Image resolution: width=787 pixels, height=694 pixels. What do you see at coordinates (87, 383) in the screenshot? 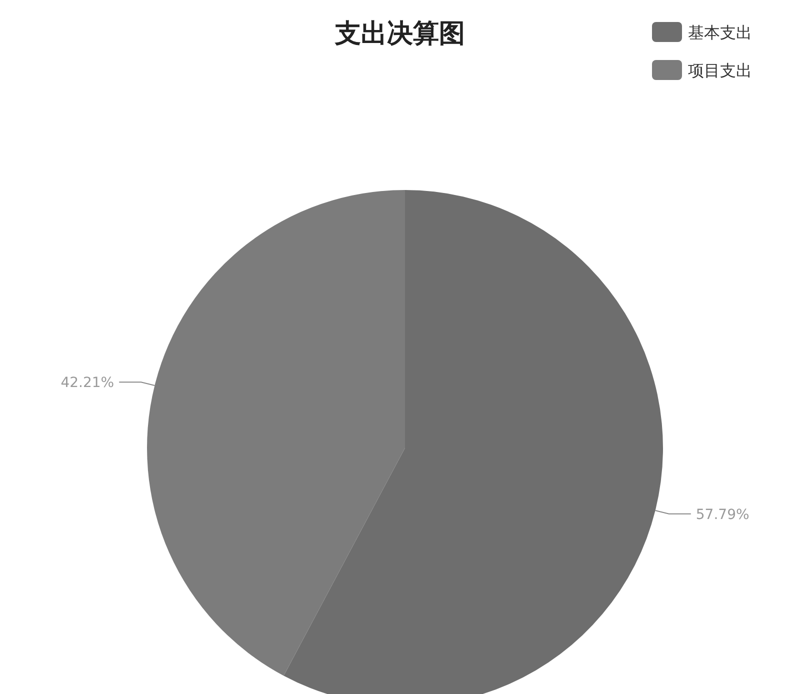
I see `data-label: 42.21%` at bounding box center [87, 383].